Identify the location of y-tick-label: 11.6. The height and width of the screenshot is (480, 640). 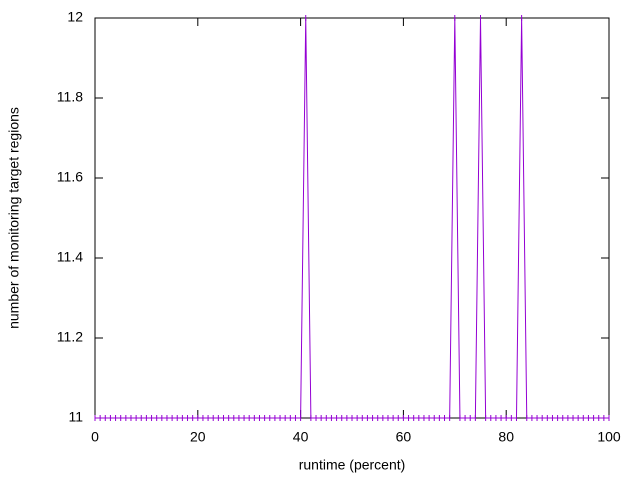
(70, 177).